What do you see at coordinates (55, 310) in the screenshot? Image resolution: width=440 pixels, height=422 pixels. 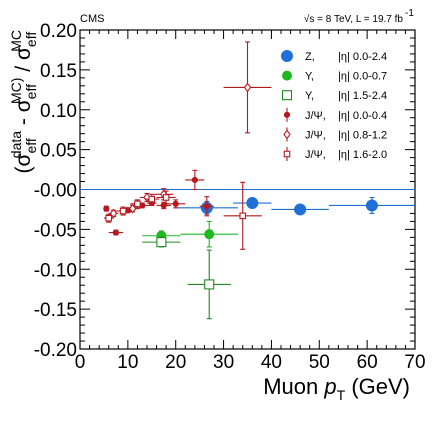 I see `y-tick-label: -0.15` at bounding box center [55, 310].